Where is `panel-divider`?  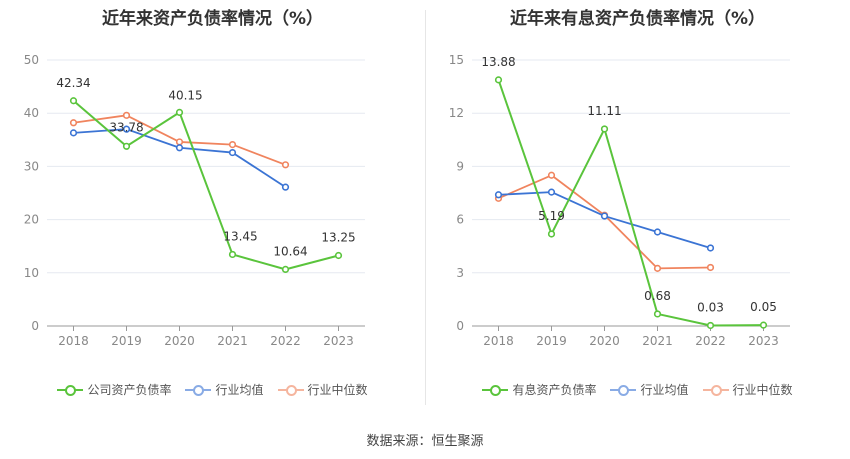
panel-divider is located at coordinates (425, 207).